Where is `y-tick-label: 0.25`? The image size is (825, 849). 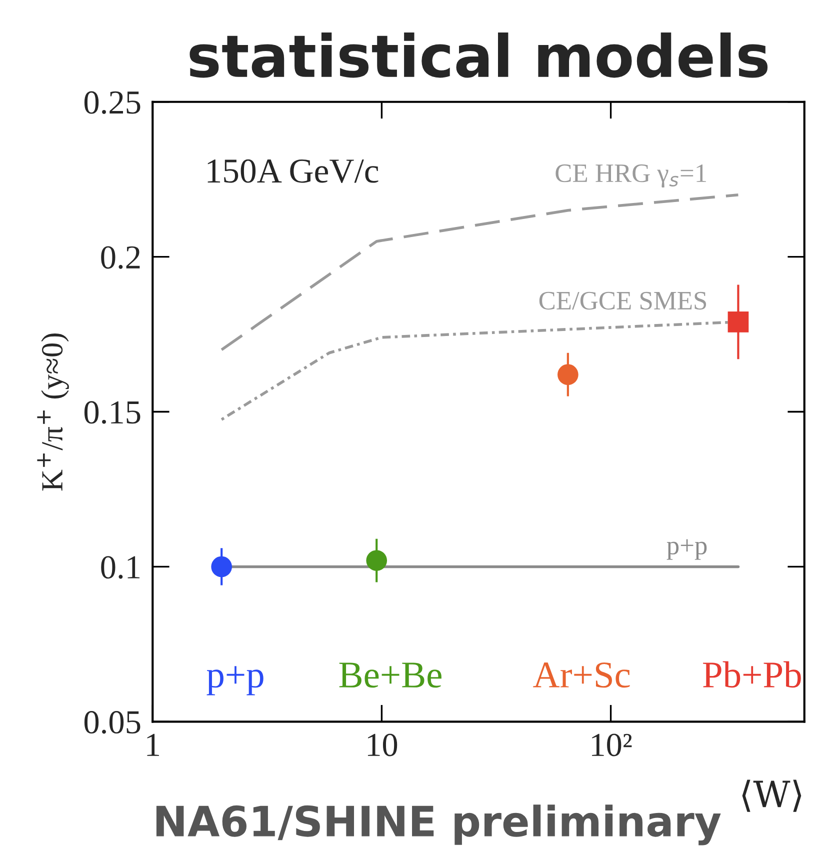 y-tick-label: 0.25 is located at coordinates (112, 102).